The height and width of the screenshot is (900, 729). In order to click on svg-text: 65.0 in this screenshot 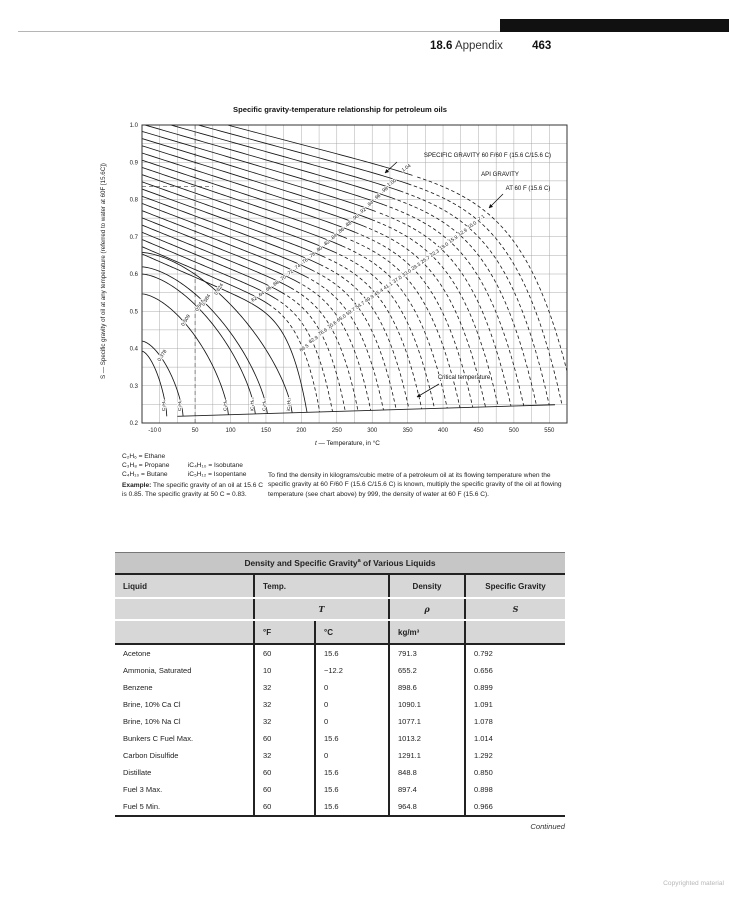, I will do `click(342, 318)`.